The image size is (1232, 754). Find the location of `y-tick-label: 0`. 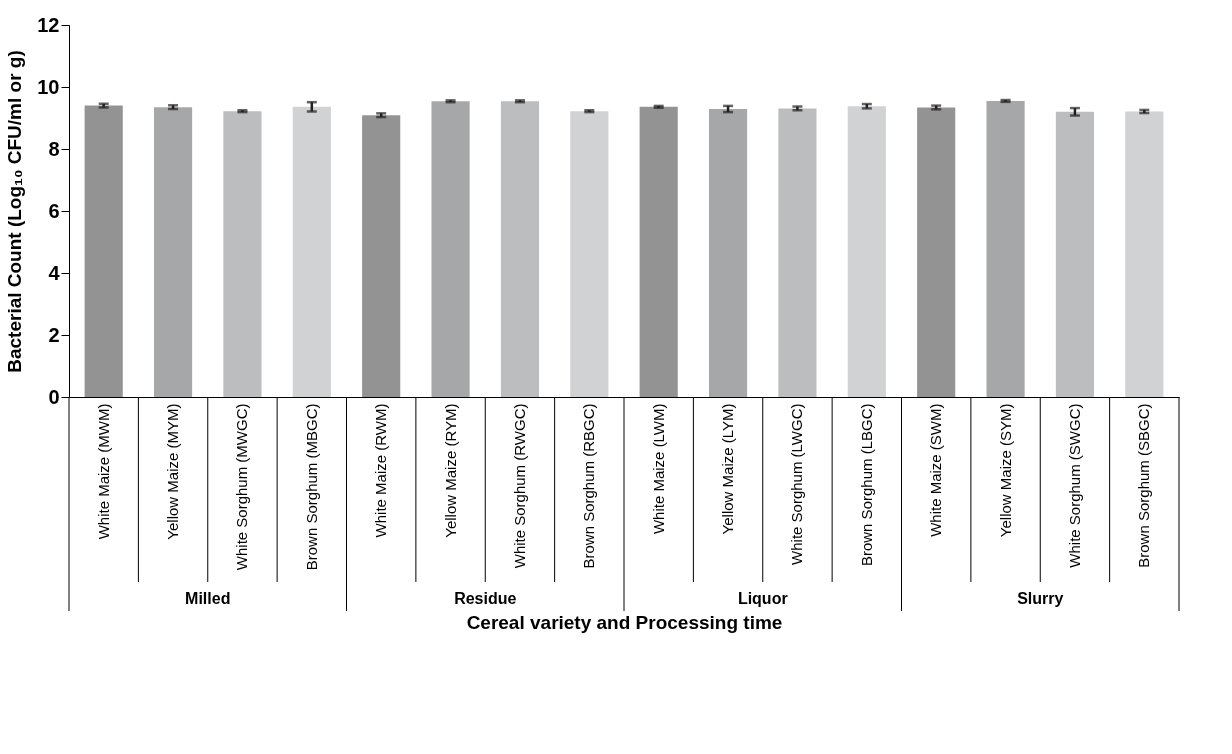

y-tick-label: 0 is located at coordinates (54, 396).